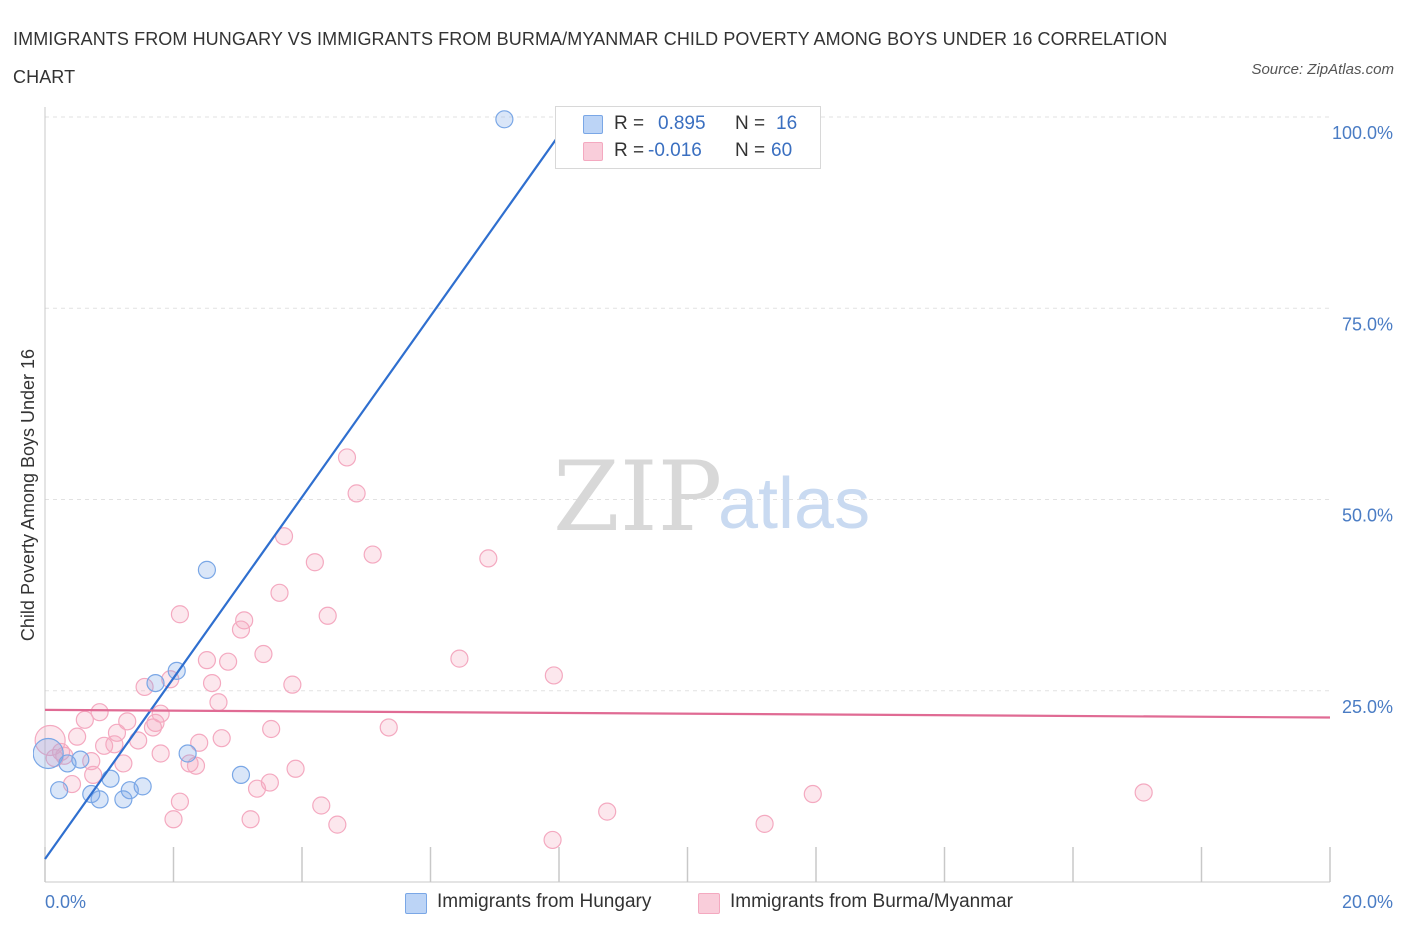  I want to click on series-label-hungary: Immigrants from Hungary, so click(544, 901).